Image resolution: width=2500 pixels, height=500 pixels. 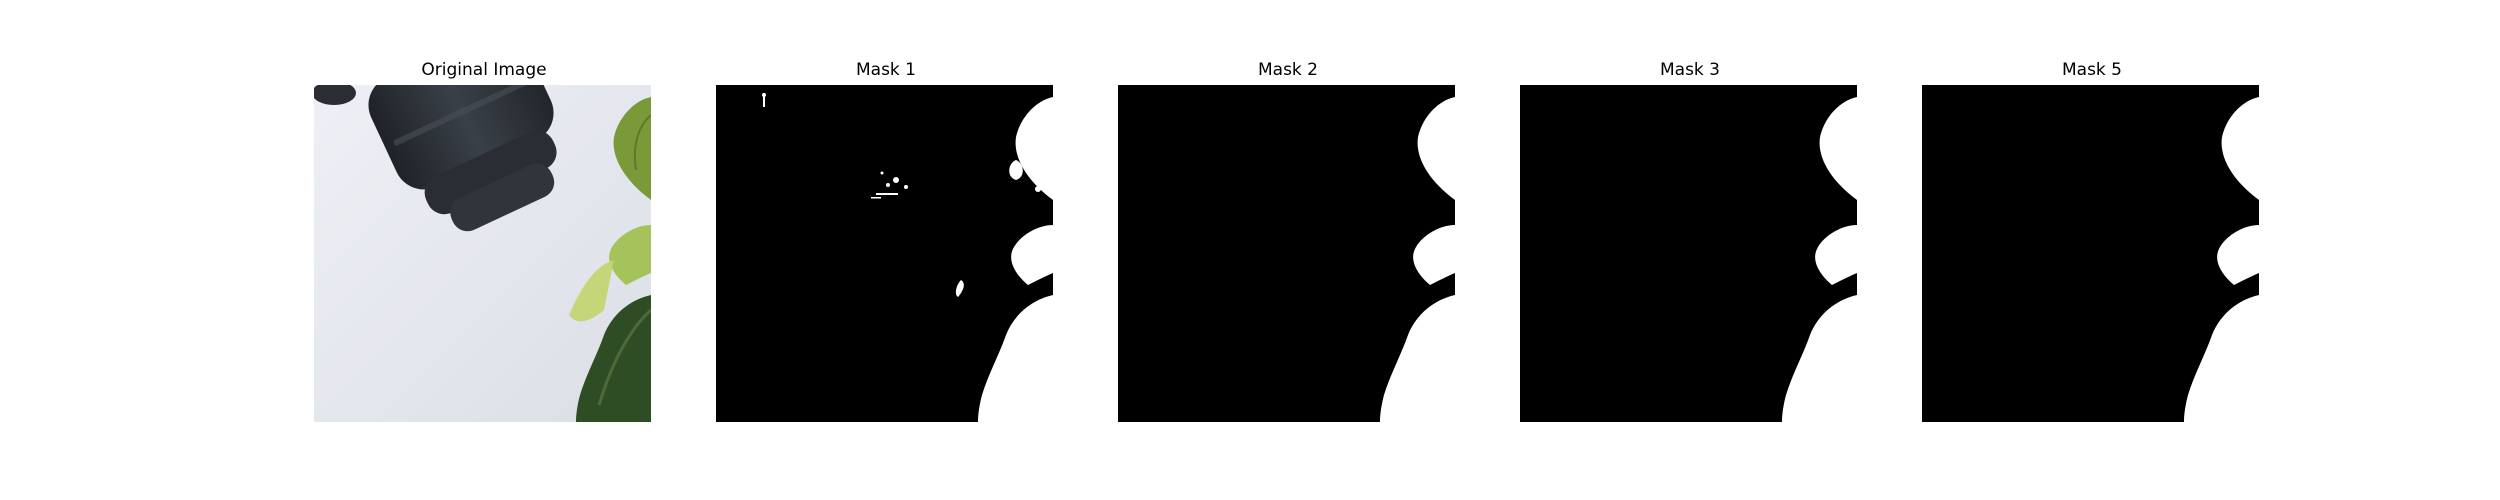 I want to click on original-photo, so click(x=482, y=253).